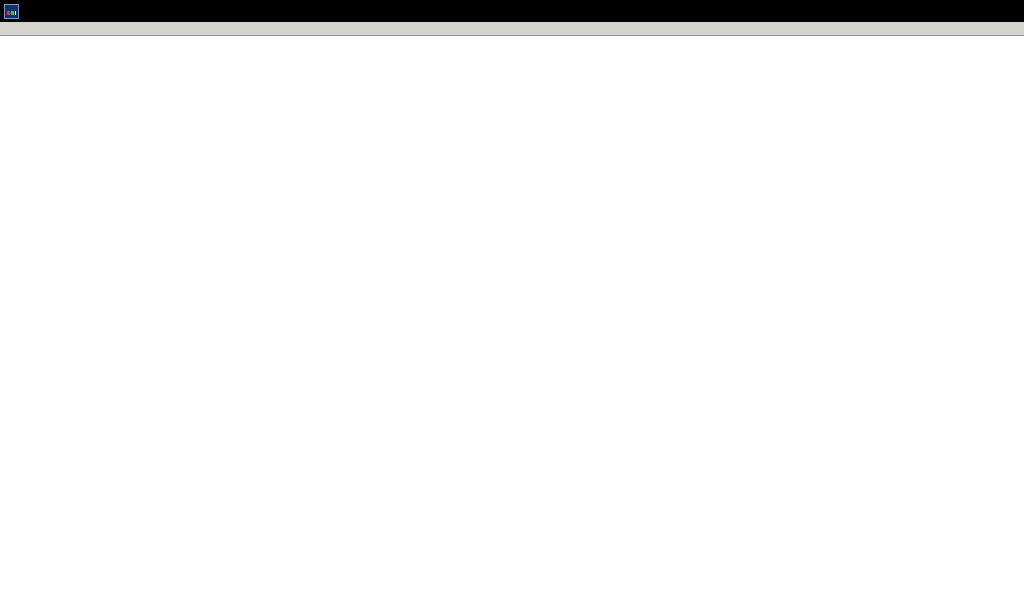  Describe the element at coordinates (512, 29) in the screenshot. I see `indicator-toolbar` at that location.